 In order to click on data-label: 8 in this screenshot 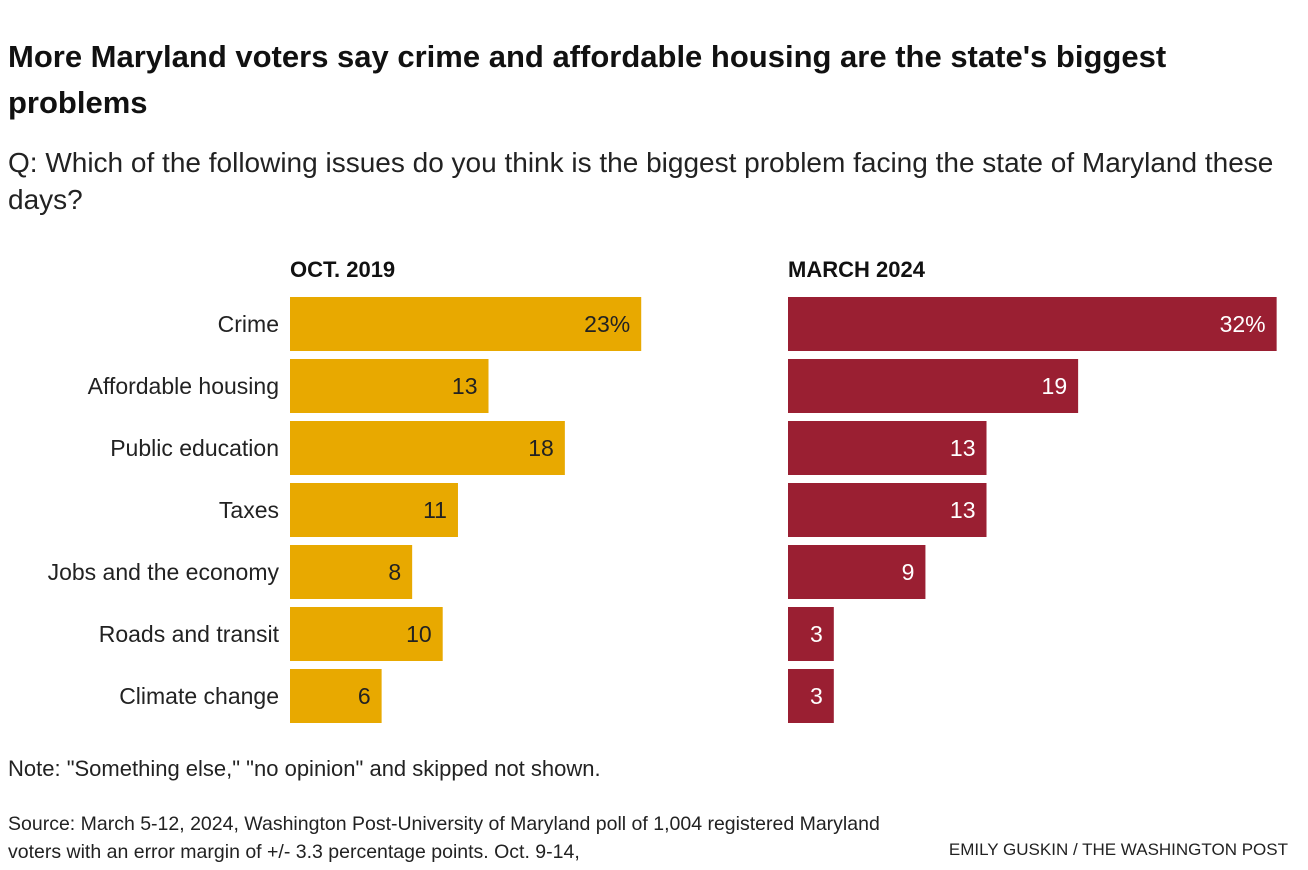, I will do `click(394, 572)`.